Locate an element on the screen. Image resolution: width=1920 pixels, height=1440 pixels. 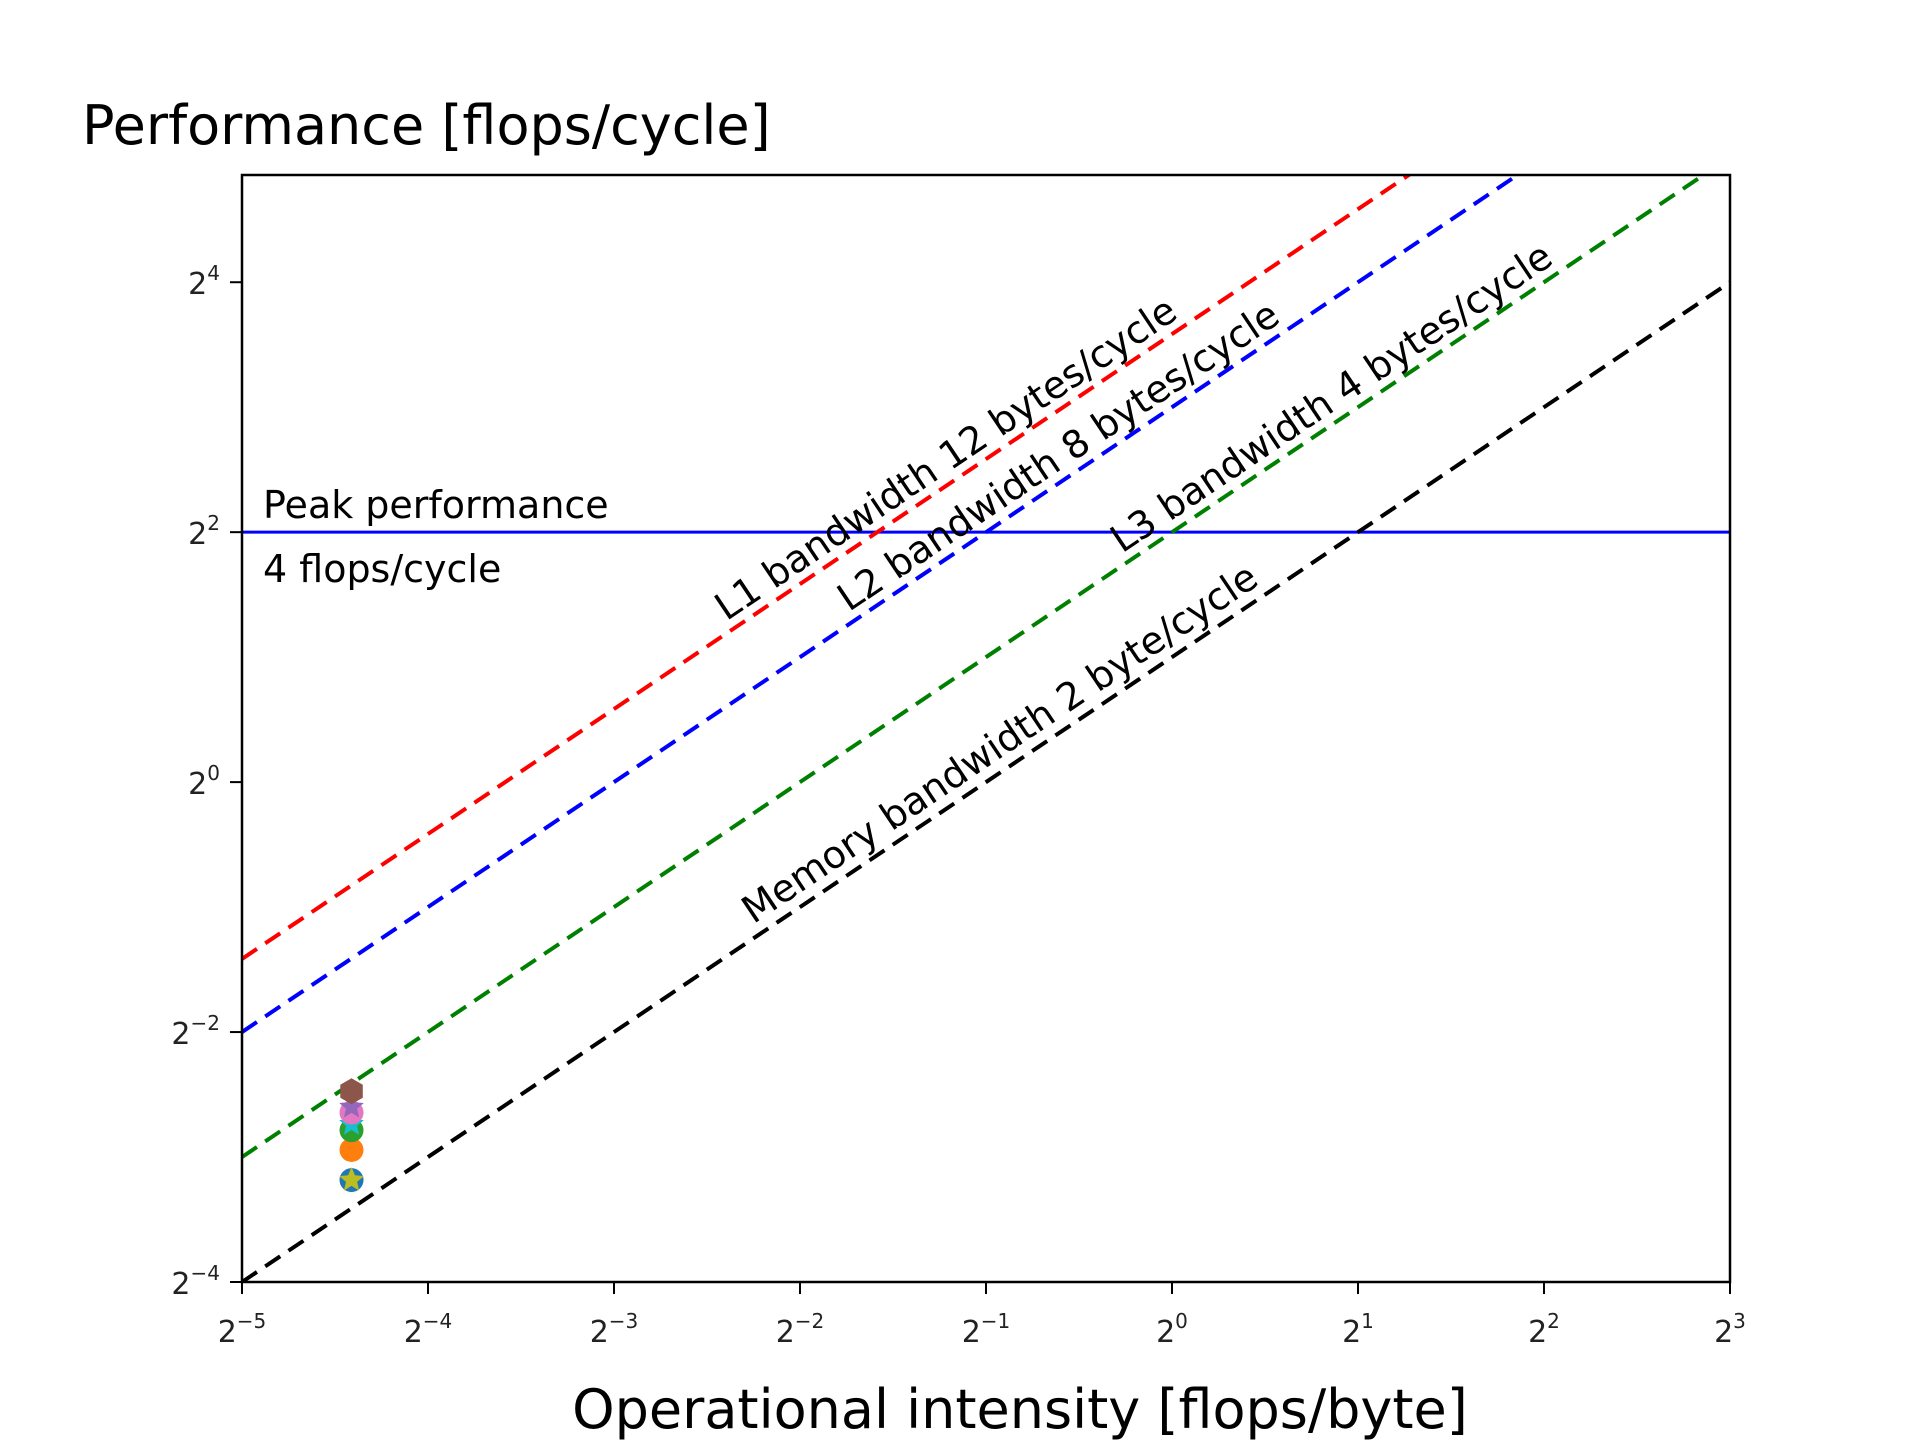
y-axis-title: Performance [flops/cycle] is located at coordinates (426, 125).